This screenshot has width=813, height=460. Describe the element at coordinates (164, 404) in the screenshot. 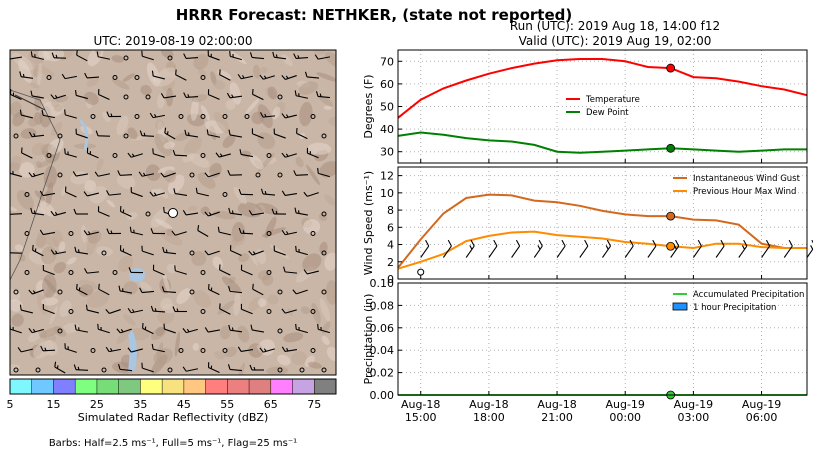

I see `colorbar-tick-labels: 5 15 25 35 45 55 65 75` at that location.